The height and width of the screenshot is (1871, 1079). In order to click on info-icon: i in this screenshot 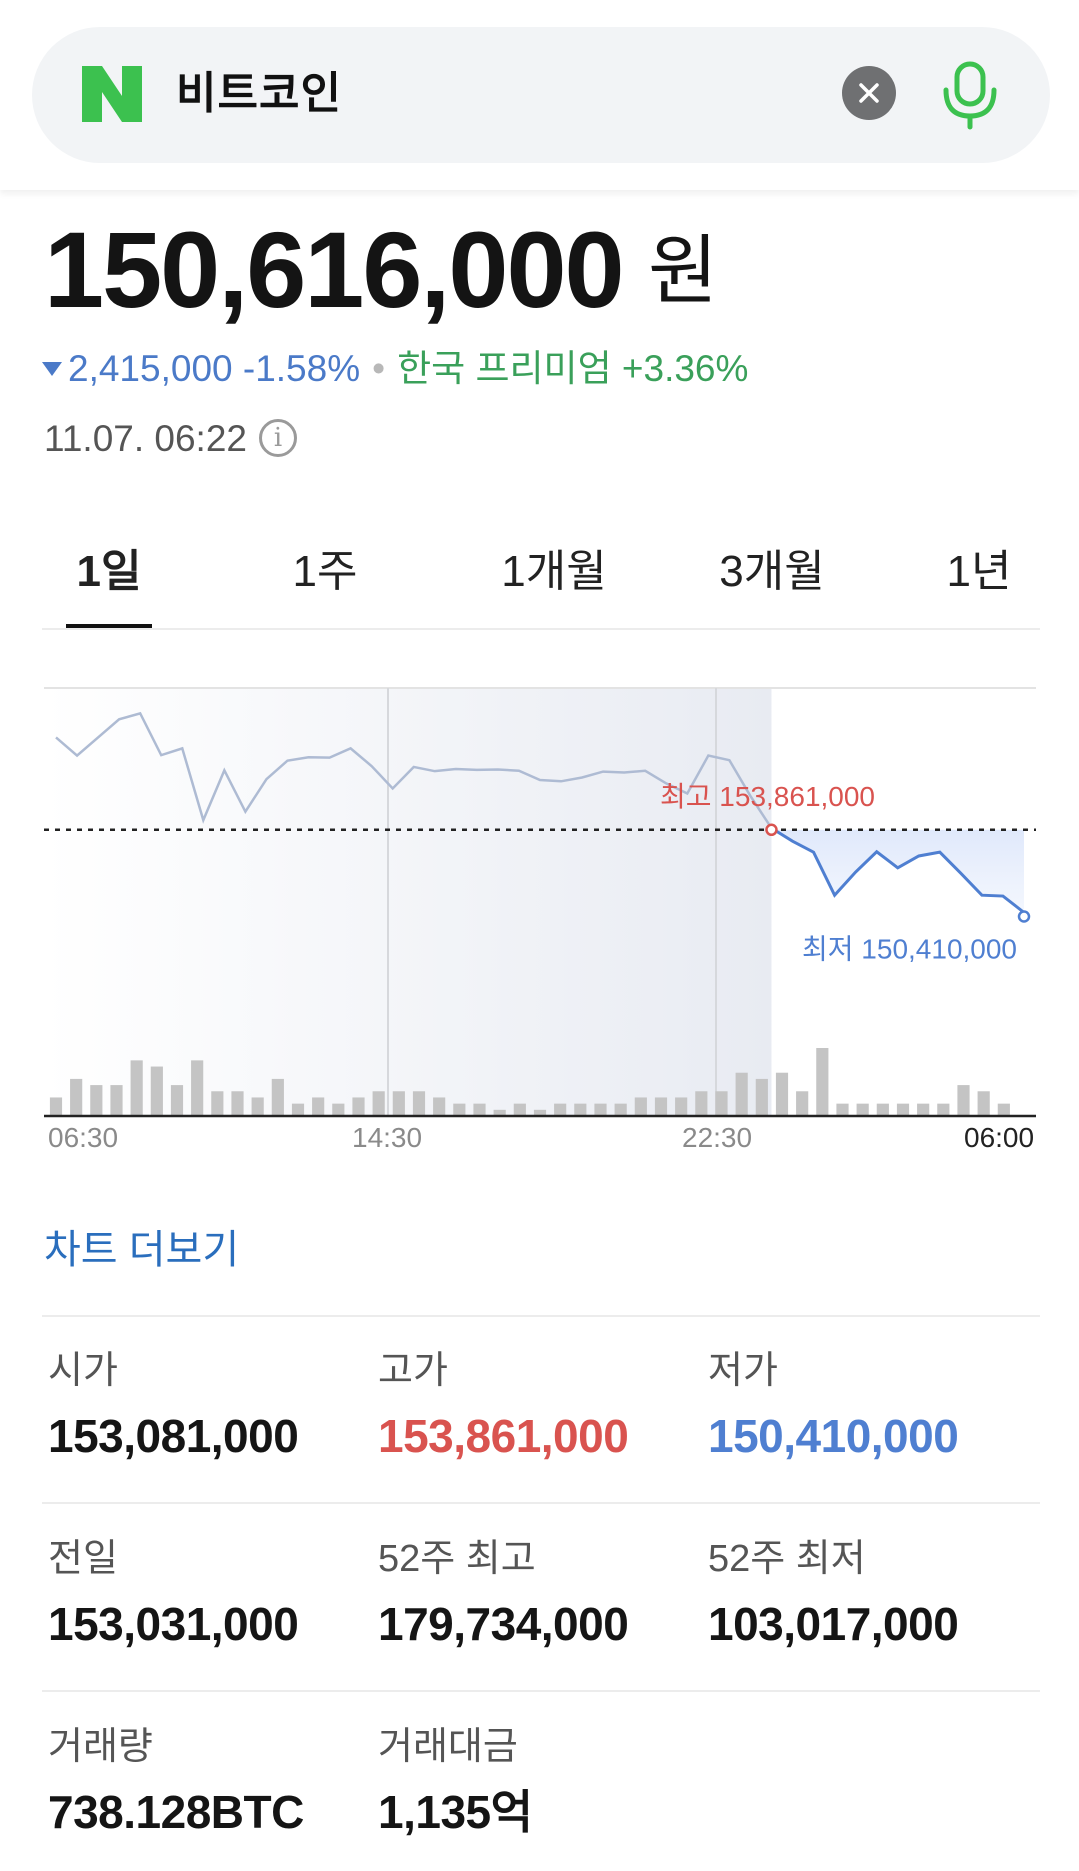, I will do `click(278, 438)`.